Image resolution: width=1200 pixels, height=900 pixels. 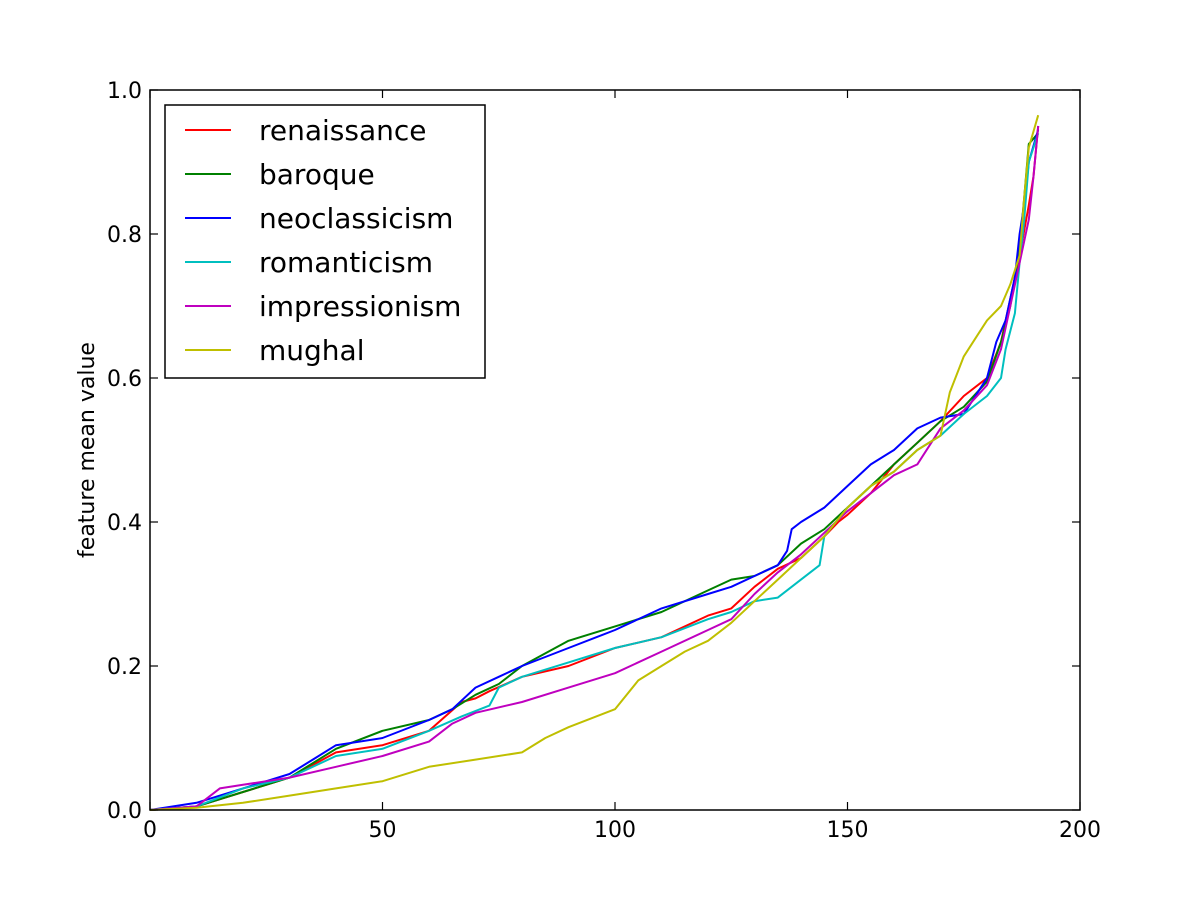 What do you see at coordinates (317, 174) in the screenshot?
I see `legend-label-baroque: baroque` at bounding box center [317, 174].